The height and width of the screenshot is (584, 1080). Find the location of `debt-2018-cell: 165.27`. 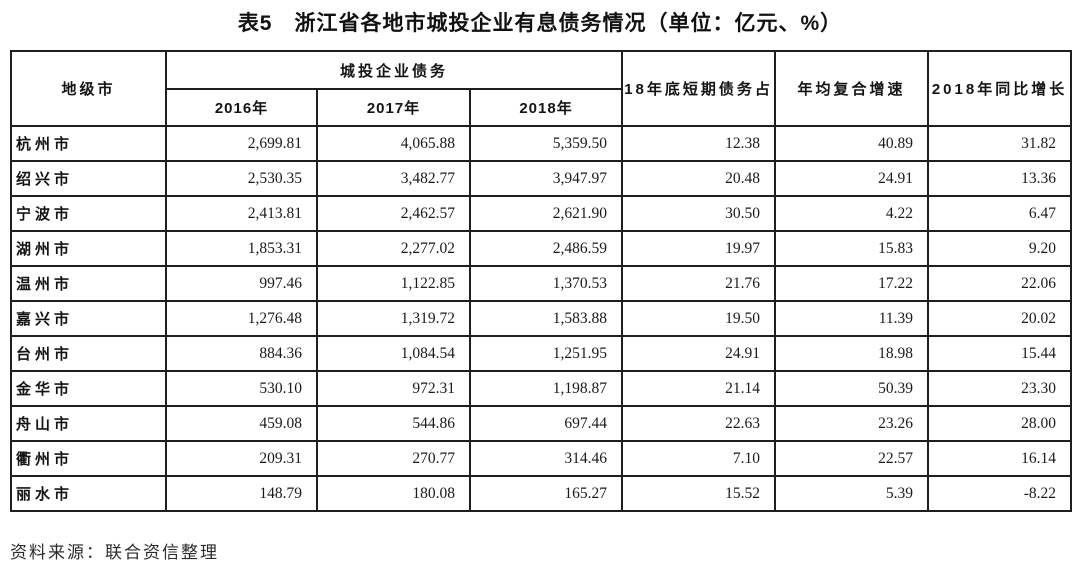

debt-2018-cell: 165.27 is located at coordinates (546, 493).